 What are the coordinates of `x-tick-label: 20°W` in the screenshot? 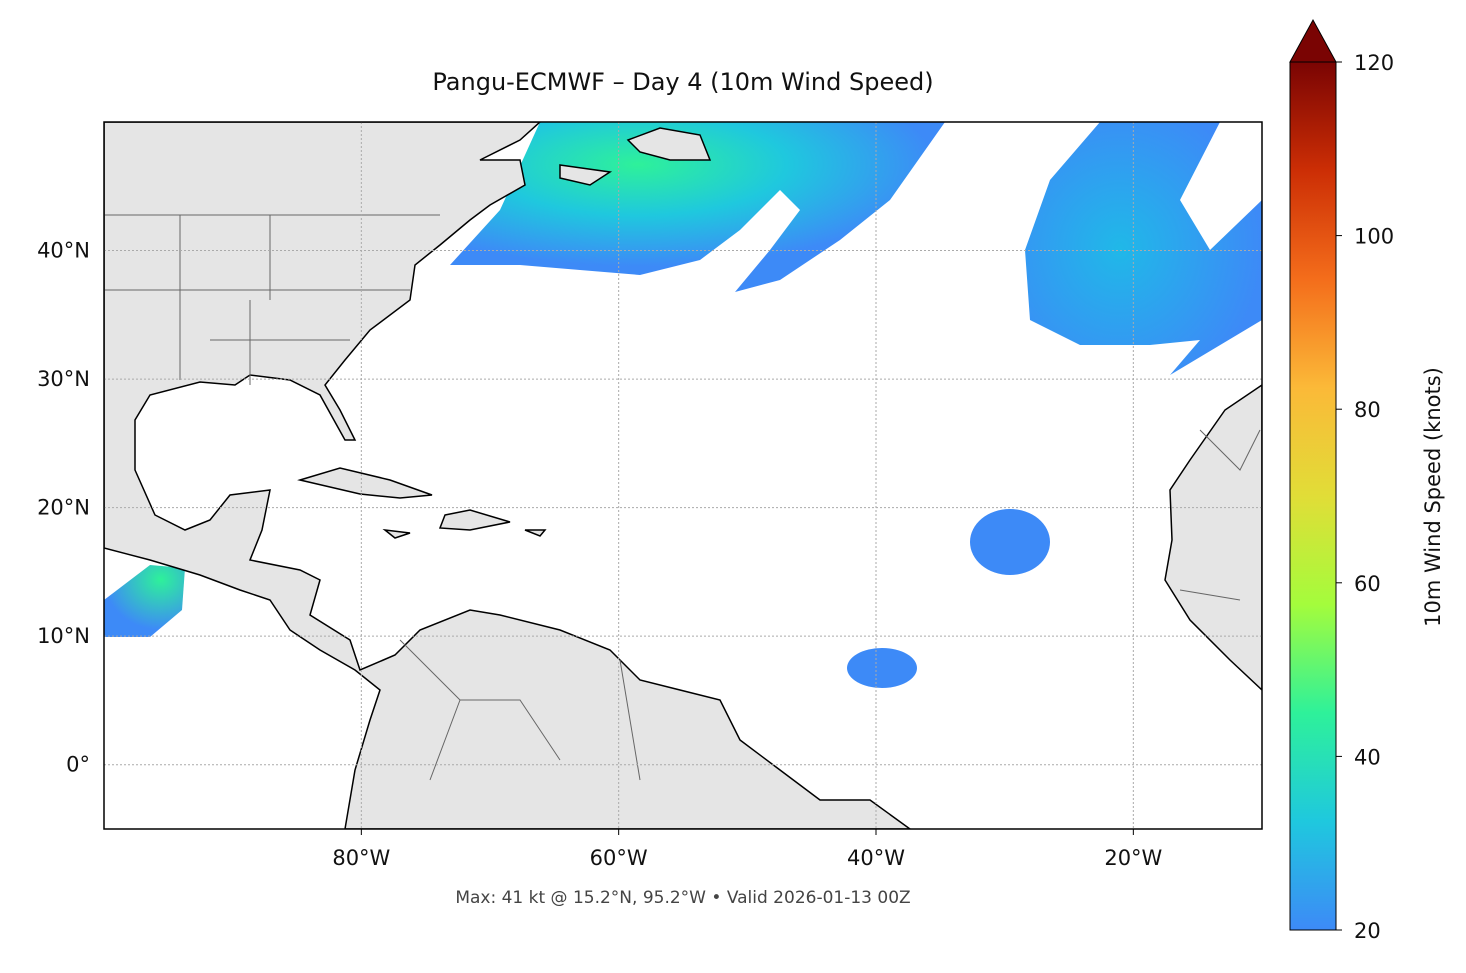 It's located at (1133, 858).